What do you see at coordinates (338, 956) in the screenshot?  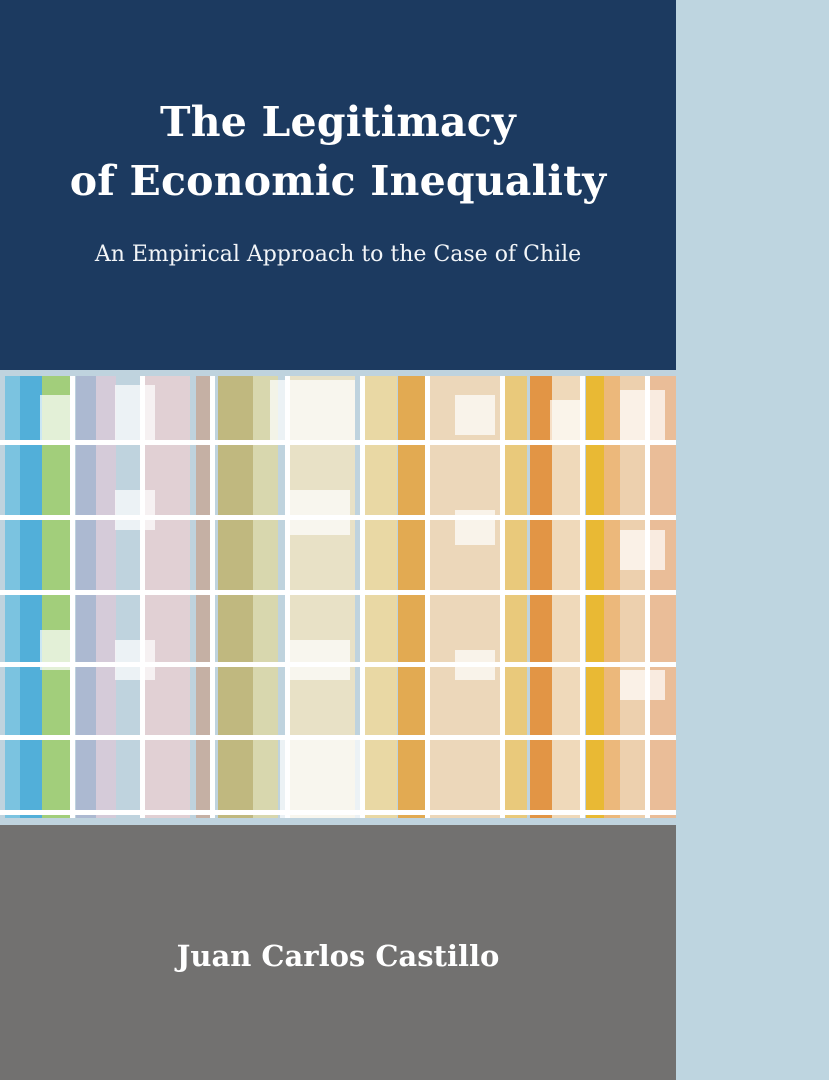 I see `book-author: Juan Carlos Castillo` at bounding box center [338, 956].